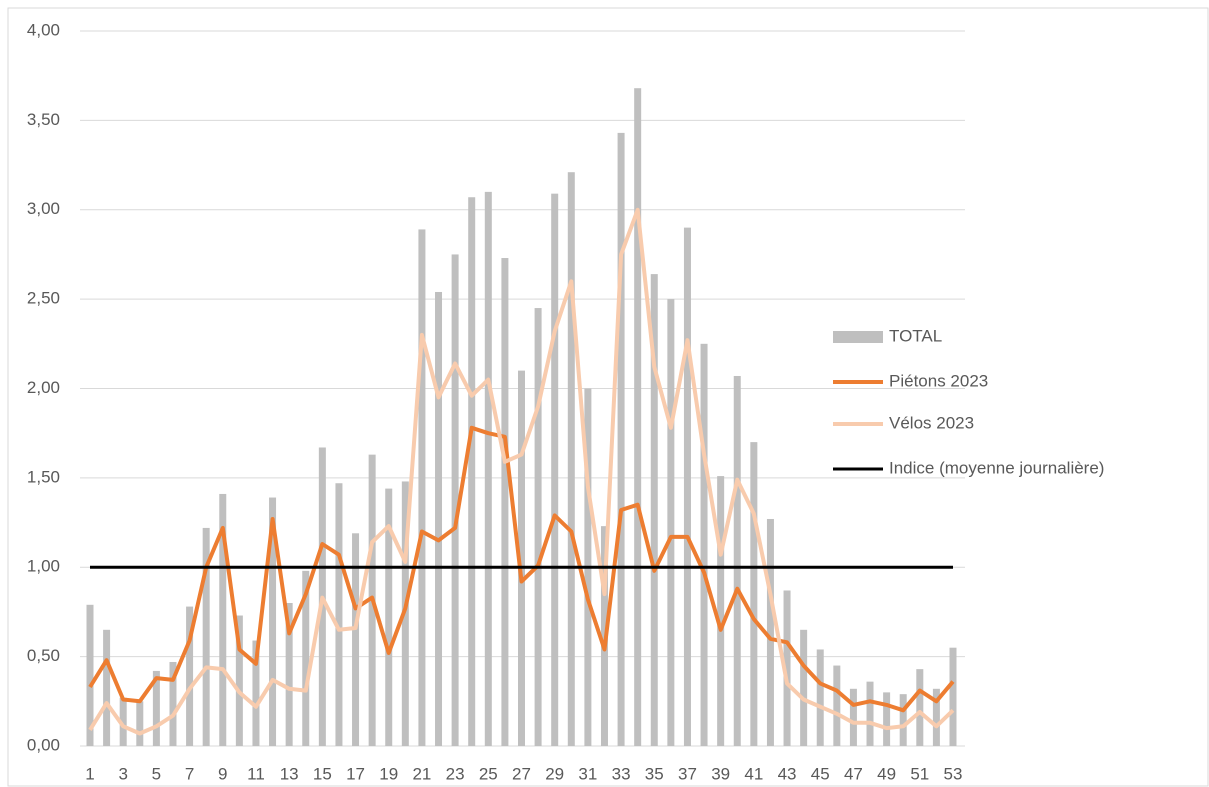 The width and height of the screenshot is (1209, 787). Describe the element at coordinates (587, 773) in the screenshot. I see `x-tick-label: 31` at that location.